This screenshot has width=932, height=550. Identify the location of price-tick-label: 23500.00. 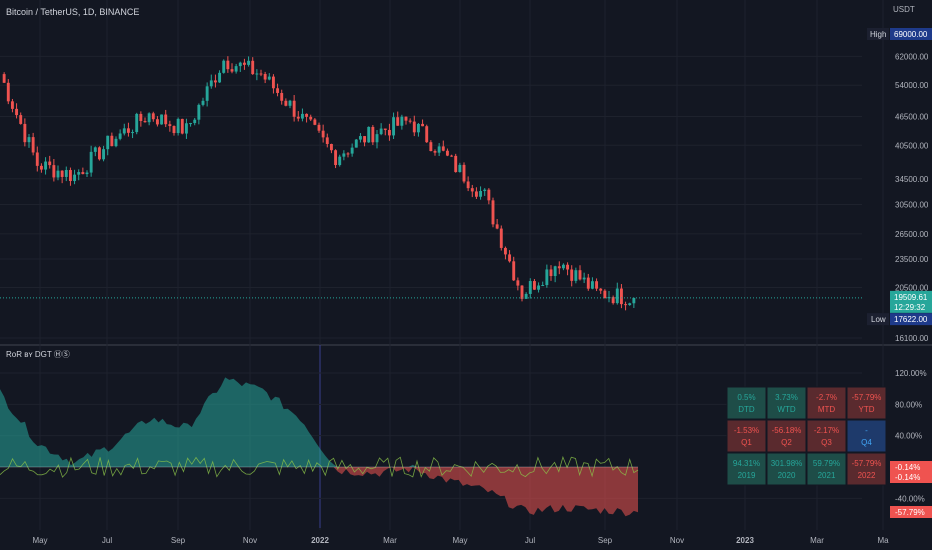
(912, 259).